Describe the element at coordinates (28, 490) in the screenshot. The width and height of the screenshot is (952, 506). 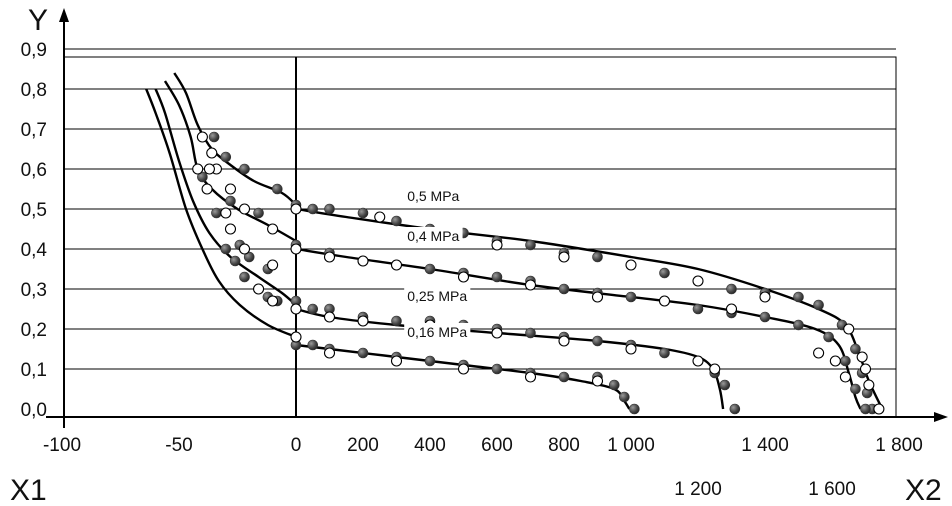
I see `x1-axis-title: X1` at that location.